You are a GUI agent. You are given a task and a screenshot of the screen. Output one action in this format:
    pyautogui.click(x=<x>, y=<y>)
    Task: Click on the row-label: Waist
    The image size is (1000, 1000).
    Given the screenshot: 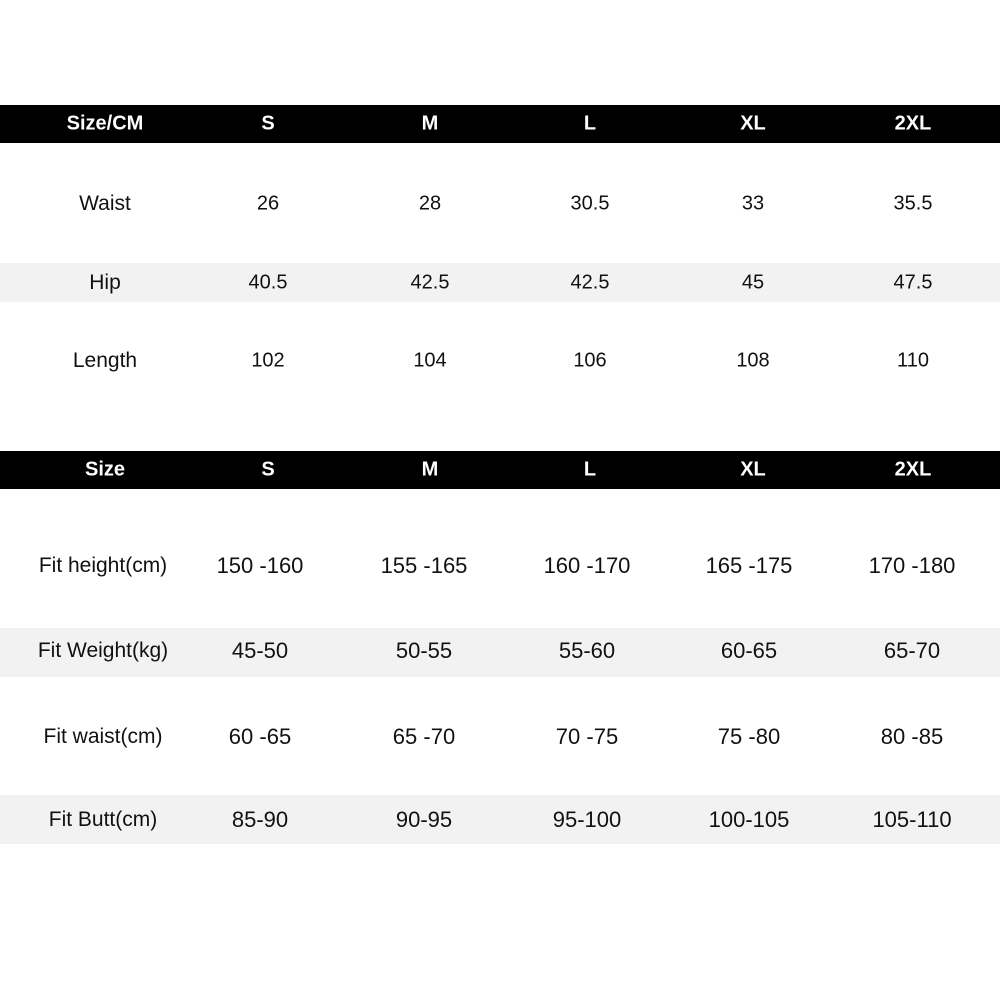 What is the action you would take?
    pyautogui.click(x=105, y=203)
    